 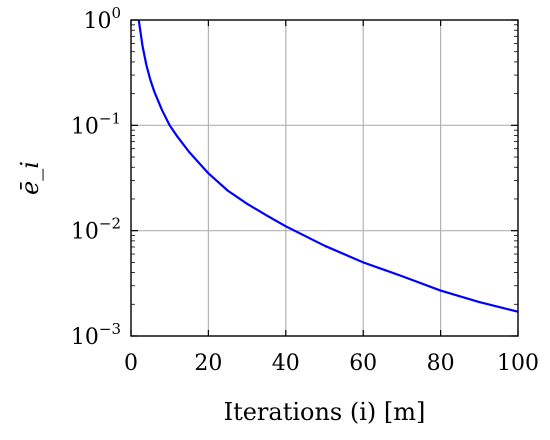 What do you see at coordinates (208, 363) in the screenshot?
I see `x-tick-label: 20` at bounding box center [208, 363].